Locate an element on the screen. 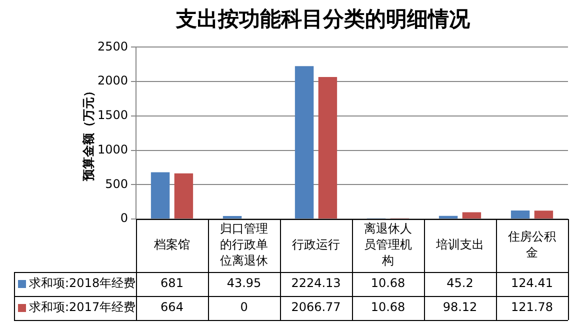  x-tick-label: 行政运行 is located at coordinates (316, 245).